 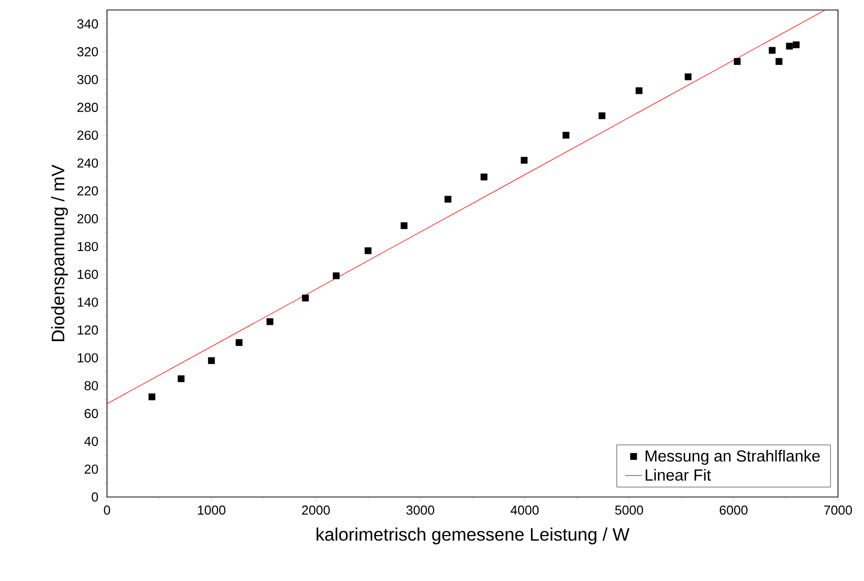 What do you see at coordinates (87, 191) in the screenshot?
I see `y-tick-label: 220` at bounding box center [87, 191].